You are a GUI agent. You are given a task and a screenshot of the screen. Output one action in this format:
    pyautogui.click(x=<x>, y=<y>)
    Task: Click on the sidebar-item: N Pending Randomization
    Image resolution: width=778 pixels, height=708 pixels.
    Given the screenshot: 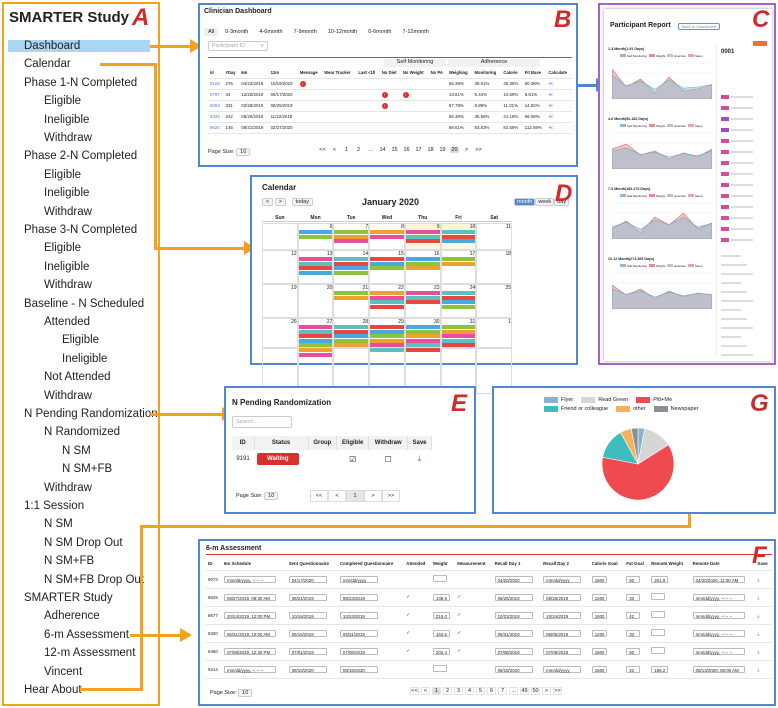 What is the action you would take?
    pyautogui.click(x=91, y=414)
    